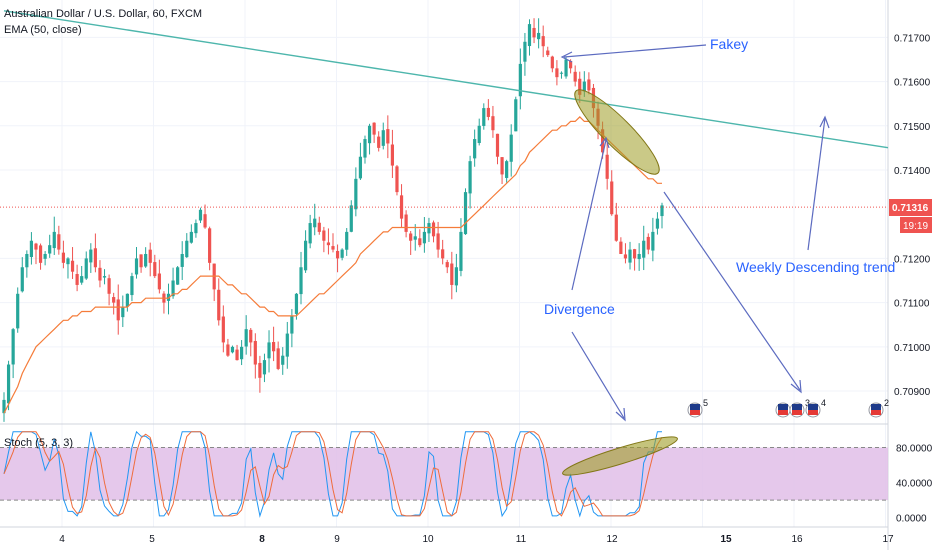 The width and height of the screenshot is (932, 550). I want to click on fakey-label: Fakey, so click(729, 44).